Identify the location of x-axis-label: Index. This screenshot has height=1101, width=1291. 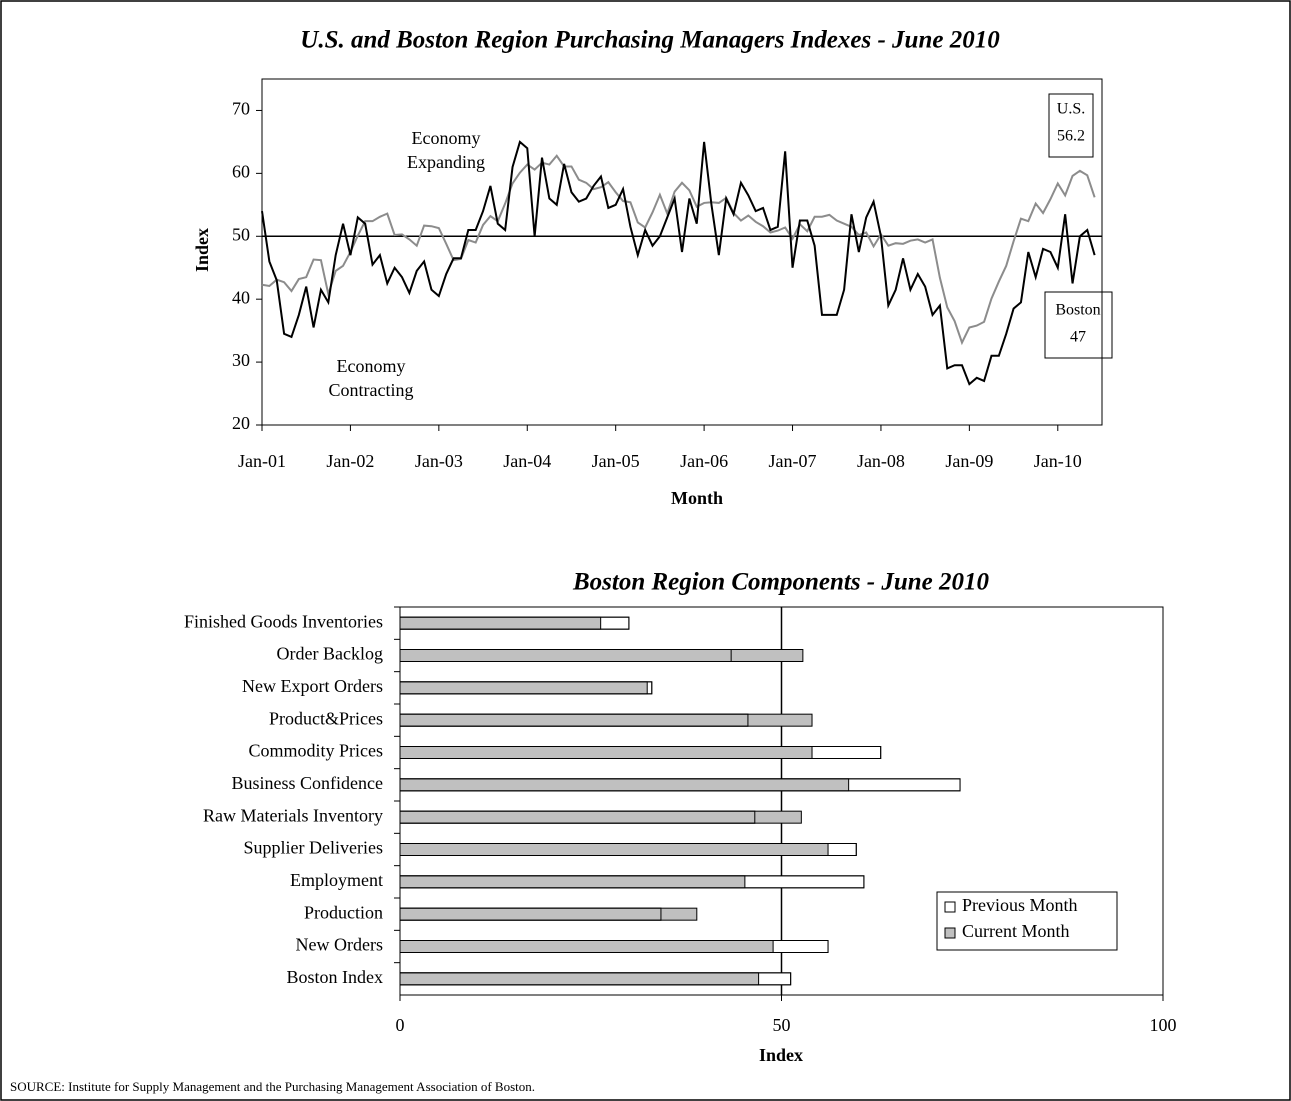
(781, 1055).